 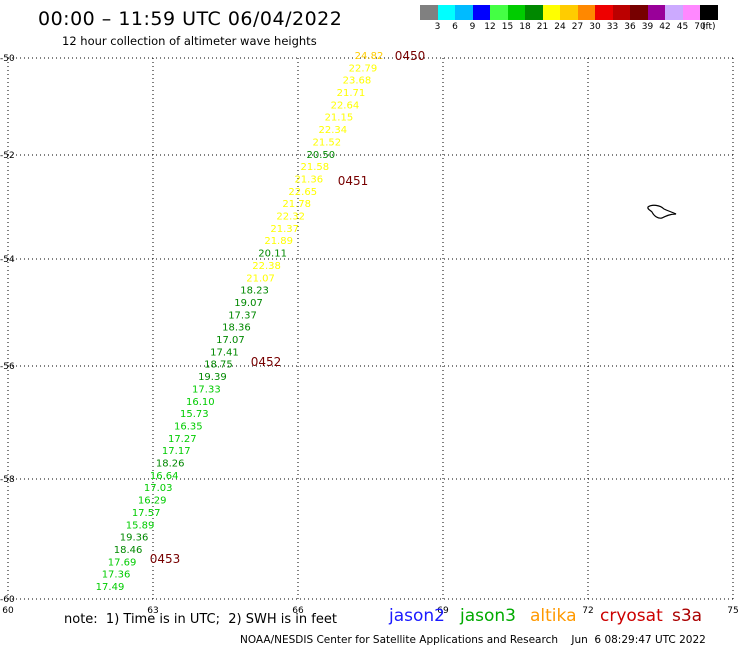 I want to click on legend-label: 33, so click(x=612, y=27).